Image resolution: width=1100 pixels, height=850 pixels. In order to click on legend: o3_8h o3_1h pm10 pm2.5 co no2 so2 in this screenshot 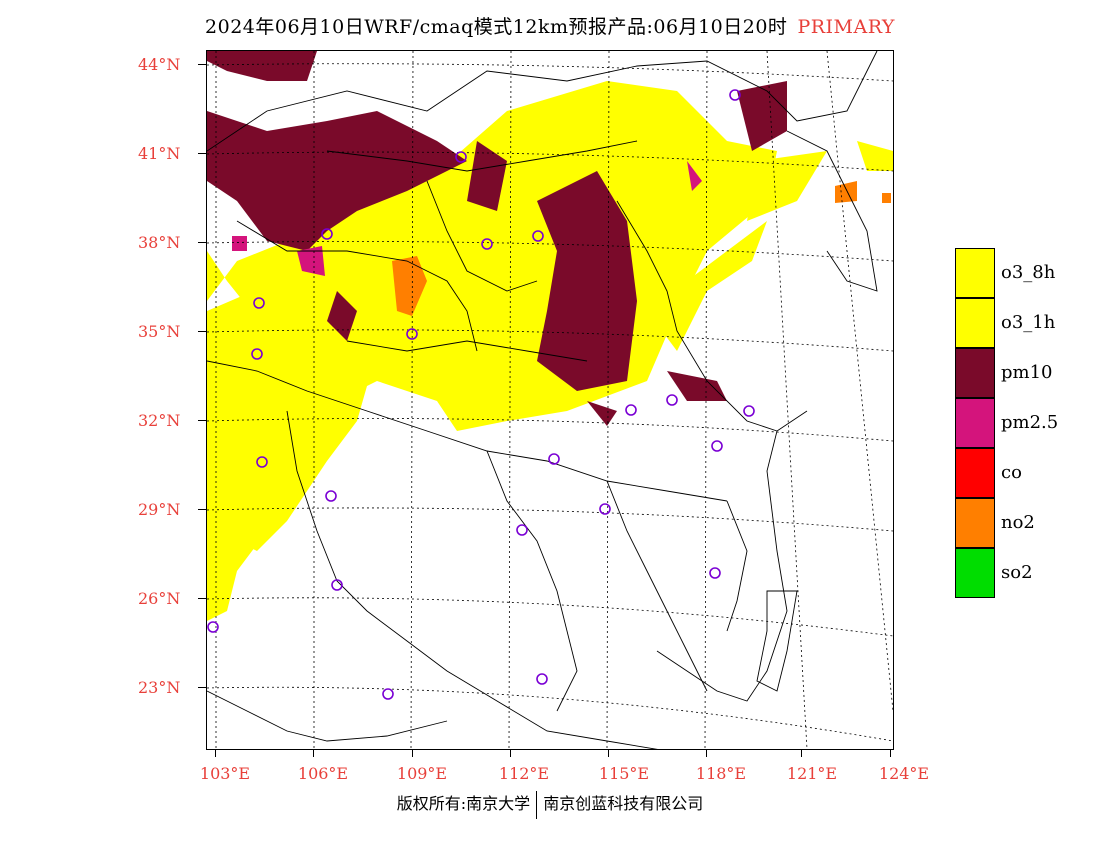, I will do `click(1025, 423)`.